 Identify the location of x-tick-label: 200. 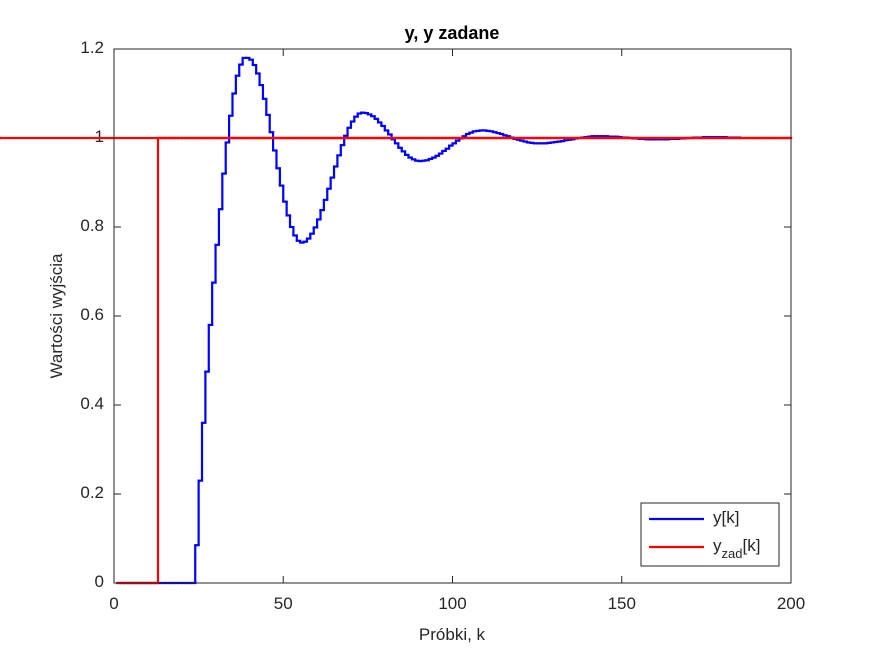
(791, 603).